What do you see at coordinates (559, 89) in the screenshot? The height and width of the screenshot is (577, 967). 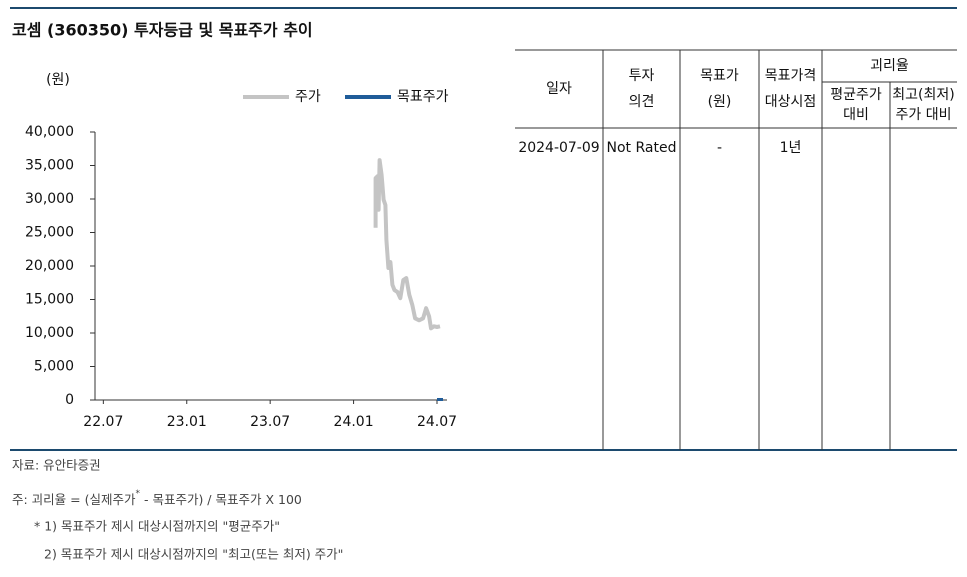 I see `header-cell: 일자` at bounding box center [559, 89].